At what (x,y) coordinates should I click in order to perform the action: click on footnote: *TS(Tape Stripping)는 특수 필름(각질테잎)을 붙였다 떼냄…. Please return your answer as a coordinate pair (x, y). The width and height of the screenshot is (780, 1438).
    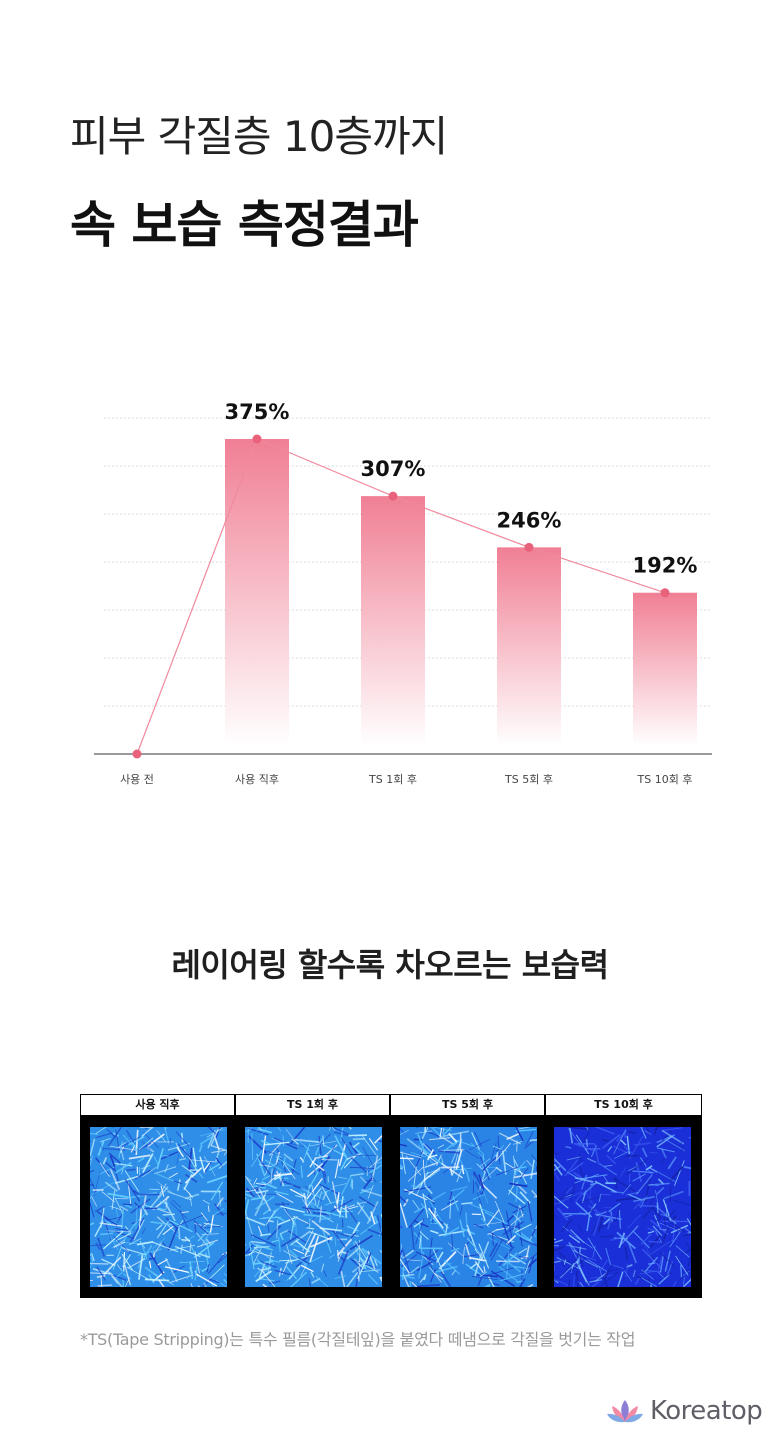
    Looking at the image, I should click on (358, 1339).